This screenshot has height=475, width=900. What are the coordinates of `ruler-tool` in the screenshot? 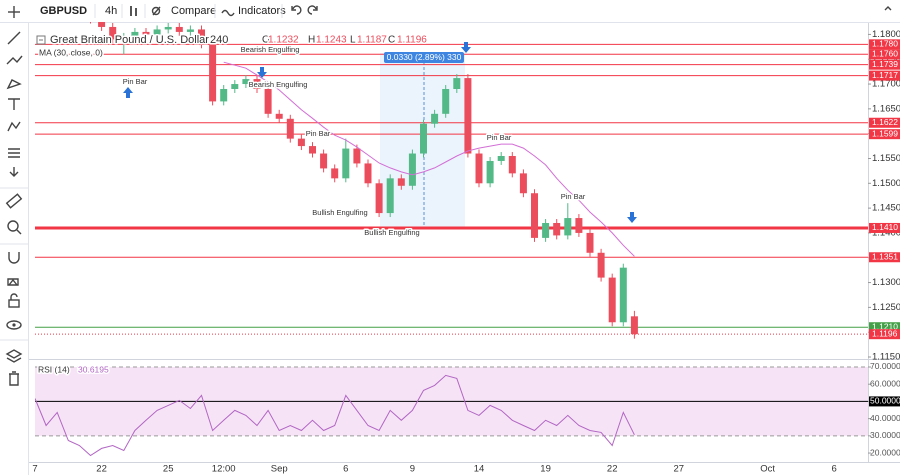 It's located at (14, 201).